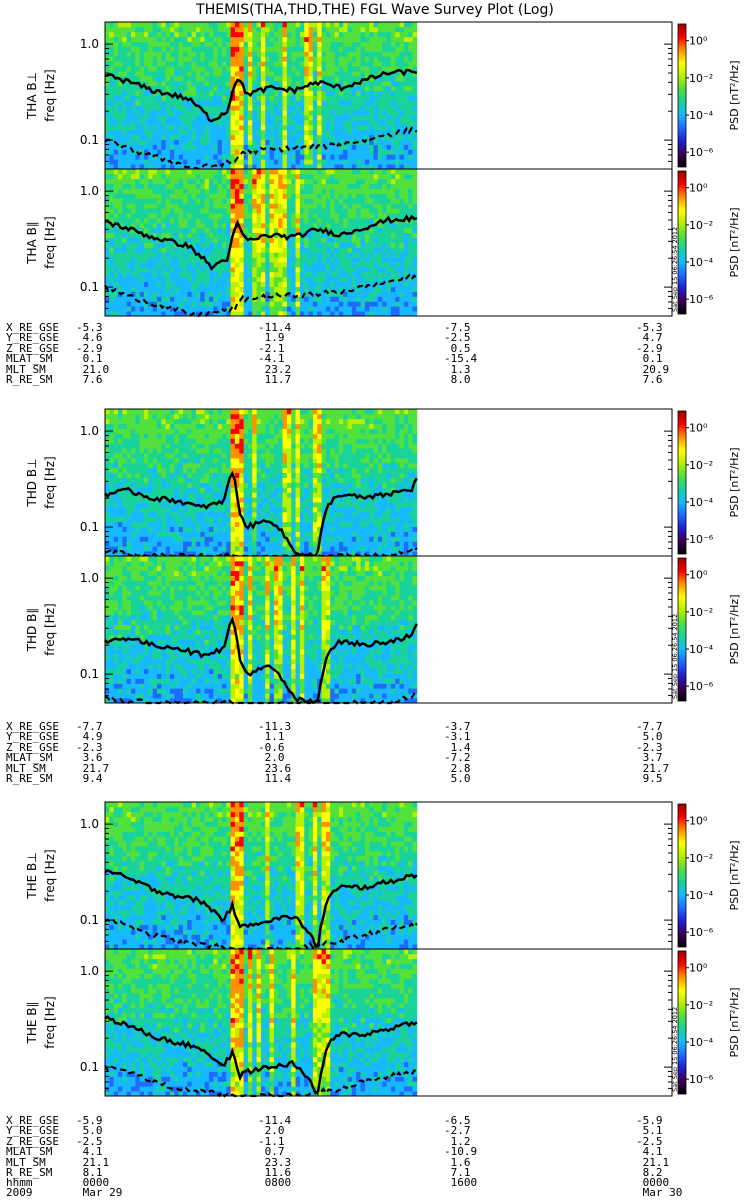  Describe the element at coordinates (457, 1141) in the screenshot. I see `ephemeris-value: 1.2` at that location.